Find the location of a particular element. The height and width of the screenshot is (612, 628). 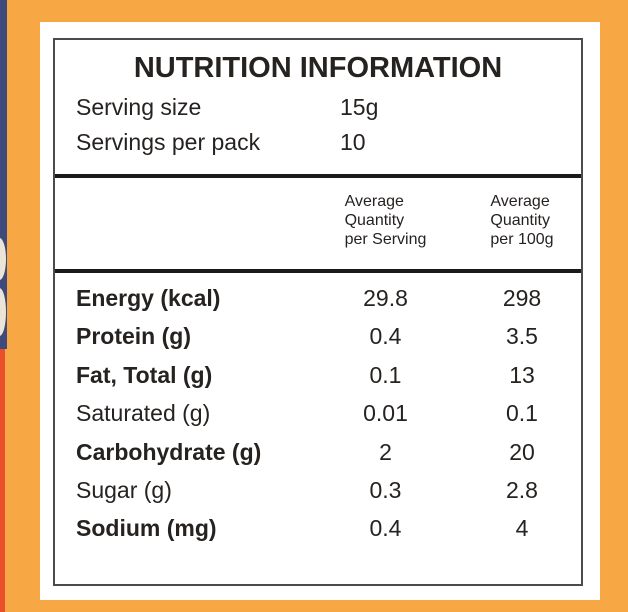

table-row-fat-total: Fat, Total (g) 0.1 13 is located at coordinates (318, 375).